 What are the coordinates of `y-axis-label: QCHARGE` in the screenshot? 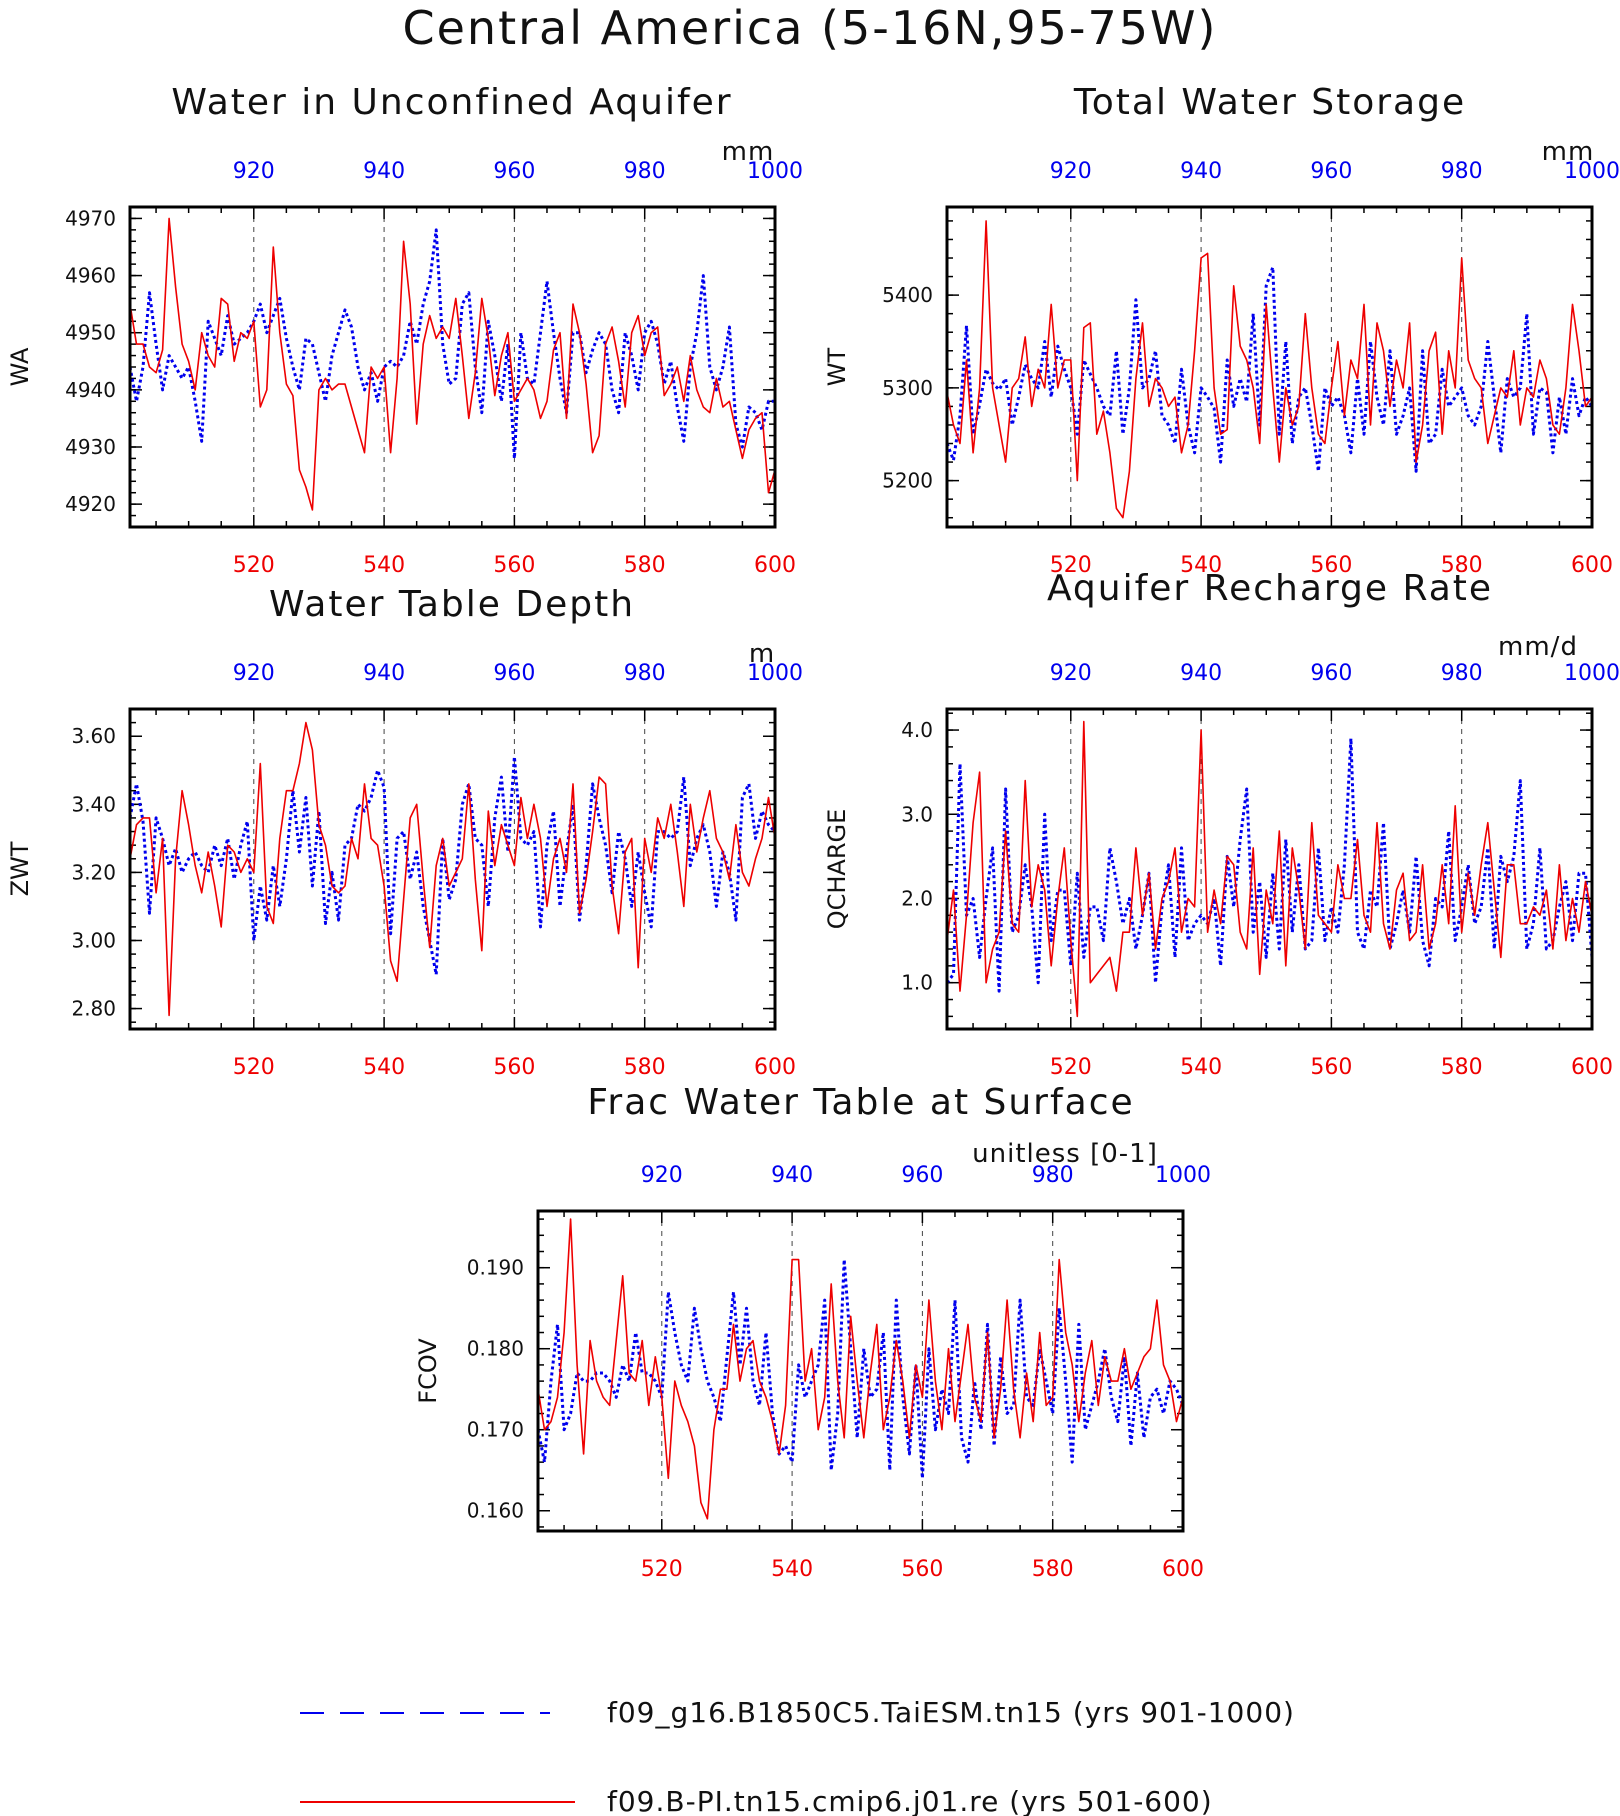 It's located at (837, 869).